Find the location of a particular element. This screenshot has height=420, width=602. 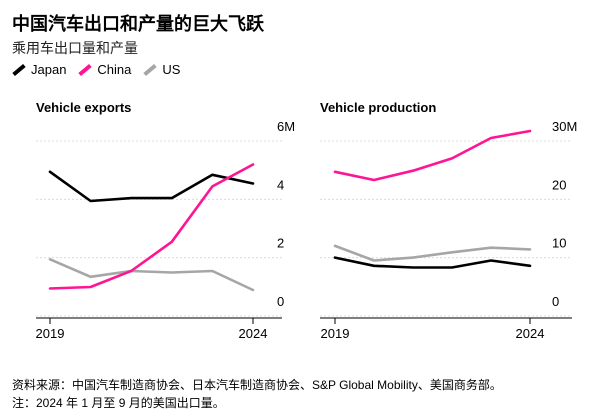

legend: Japan China US is located at coordinates (102, 69).